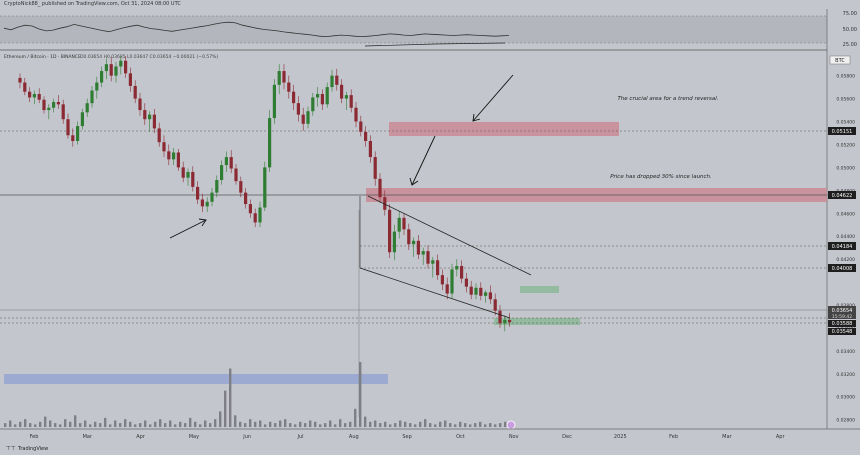 The height and width of the screenshot is (455, 860). I want to click on volume-bars, so click(258, 394).